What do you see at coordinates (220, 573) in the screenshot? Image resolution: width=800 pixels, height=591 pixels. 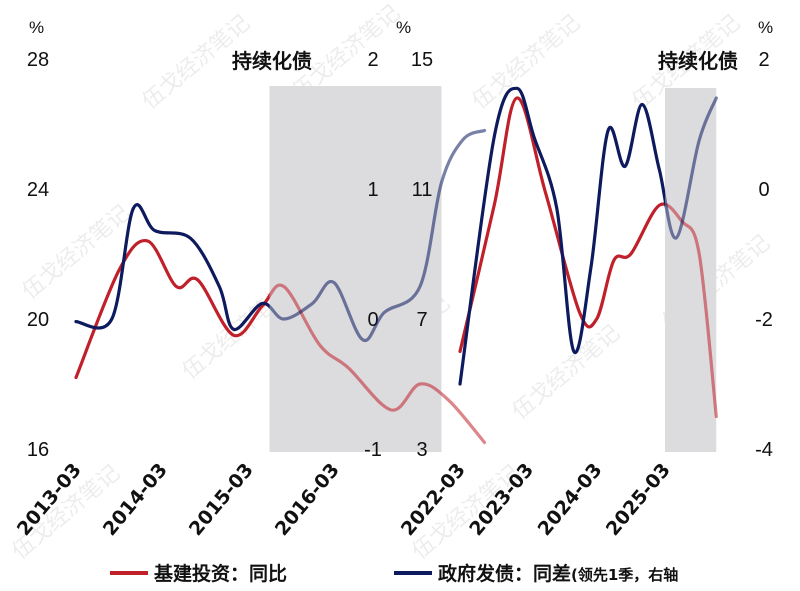 I see `legend-label-red: 基建投资：同比` at bounding box center [220, 573].